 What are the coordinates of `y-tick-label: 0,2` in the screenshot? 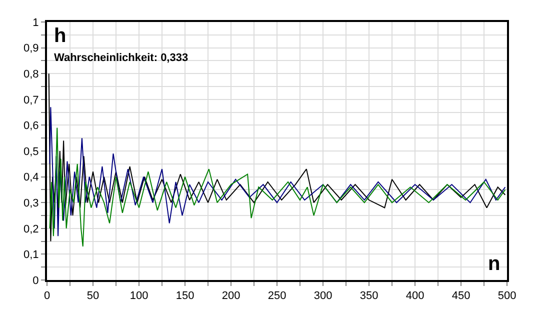 It's located at (31, 229).